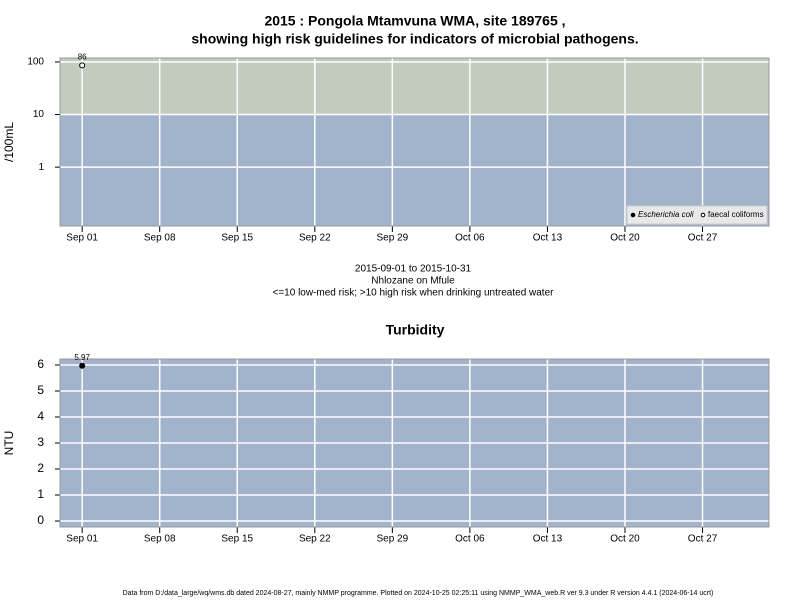 The height and width of the screenshot is (600, 800). What do you see at coordinates (9, 142) in the screenshot?
I see `y-axis-label: /100mL` at bounding box center [9, 142].